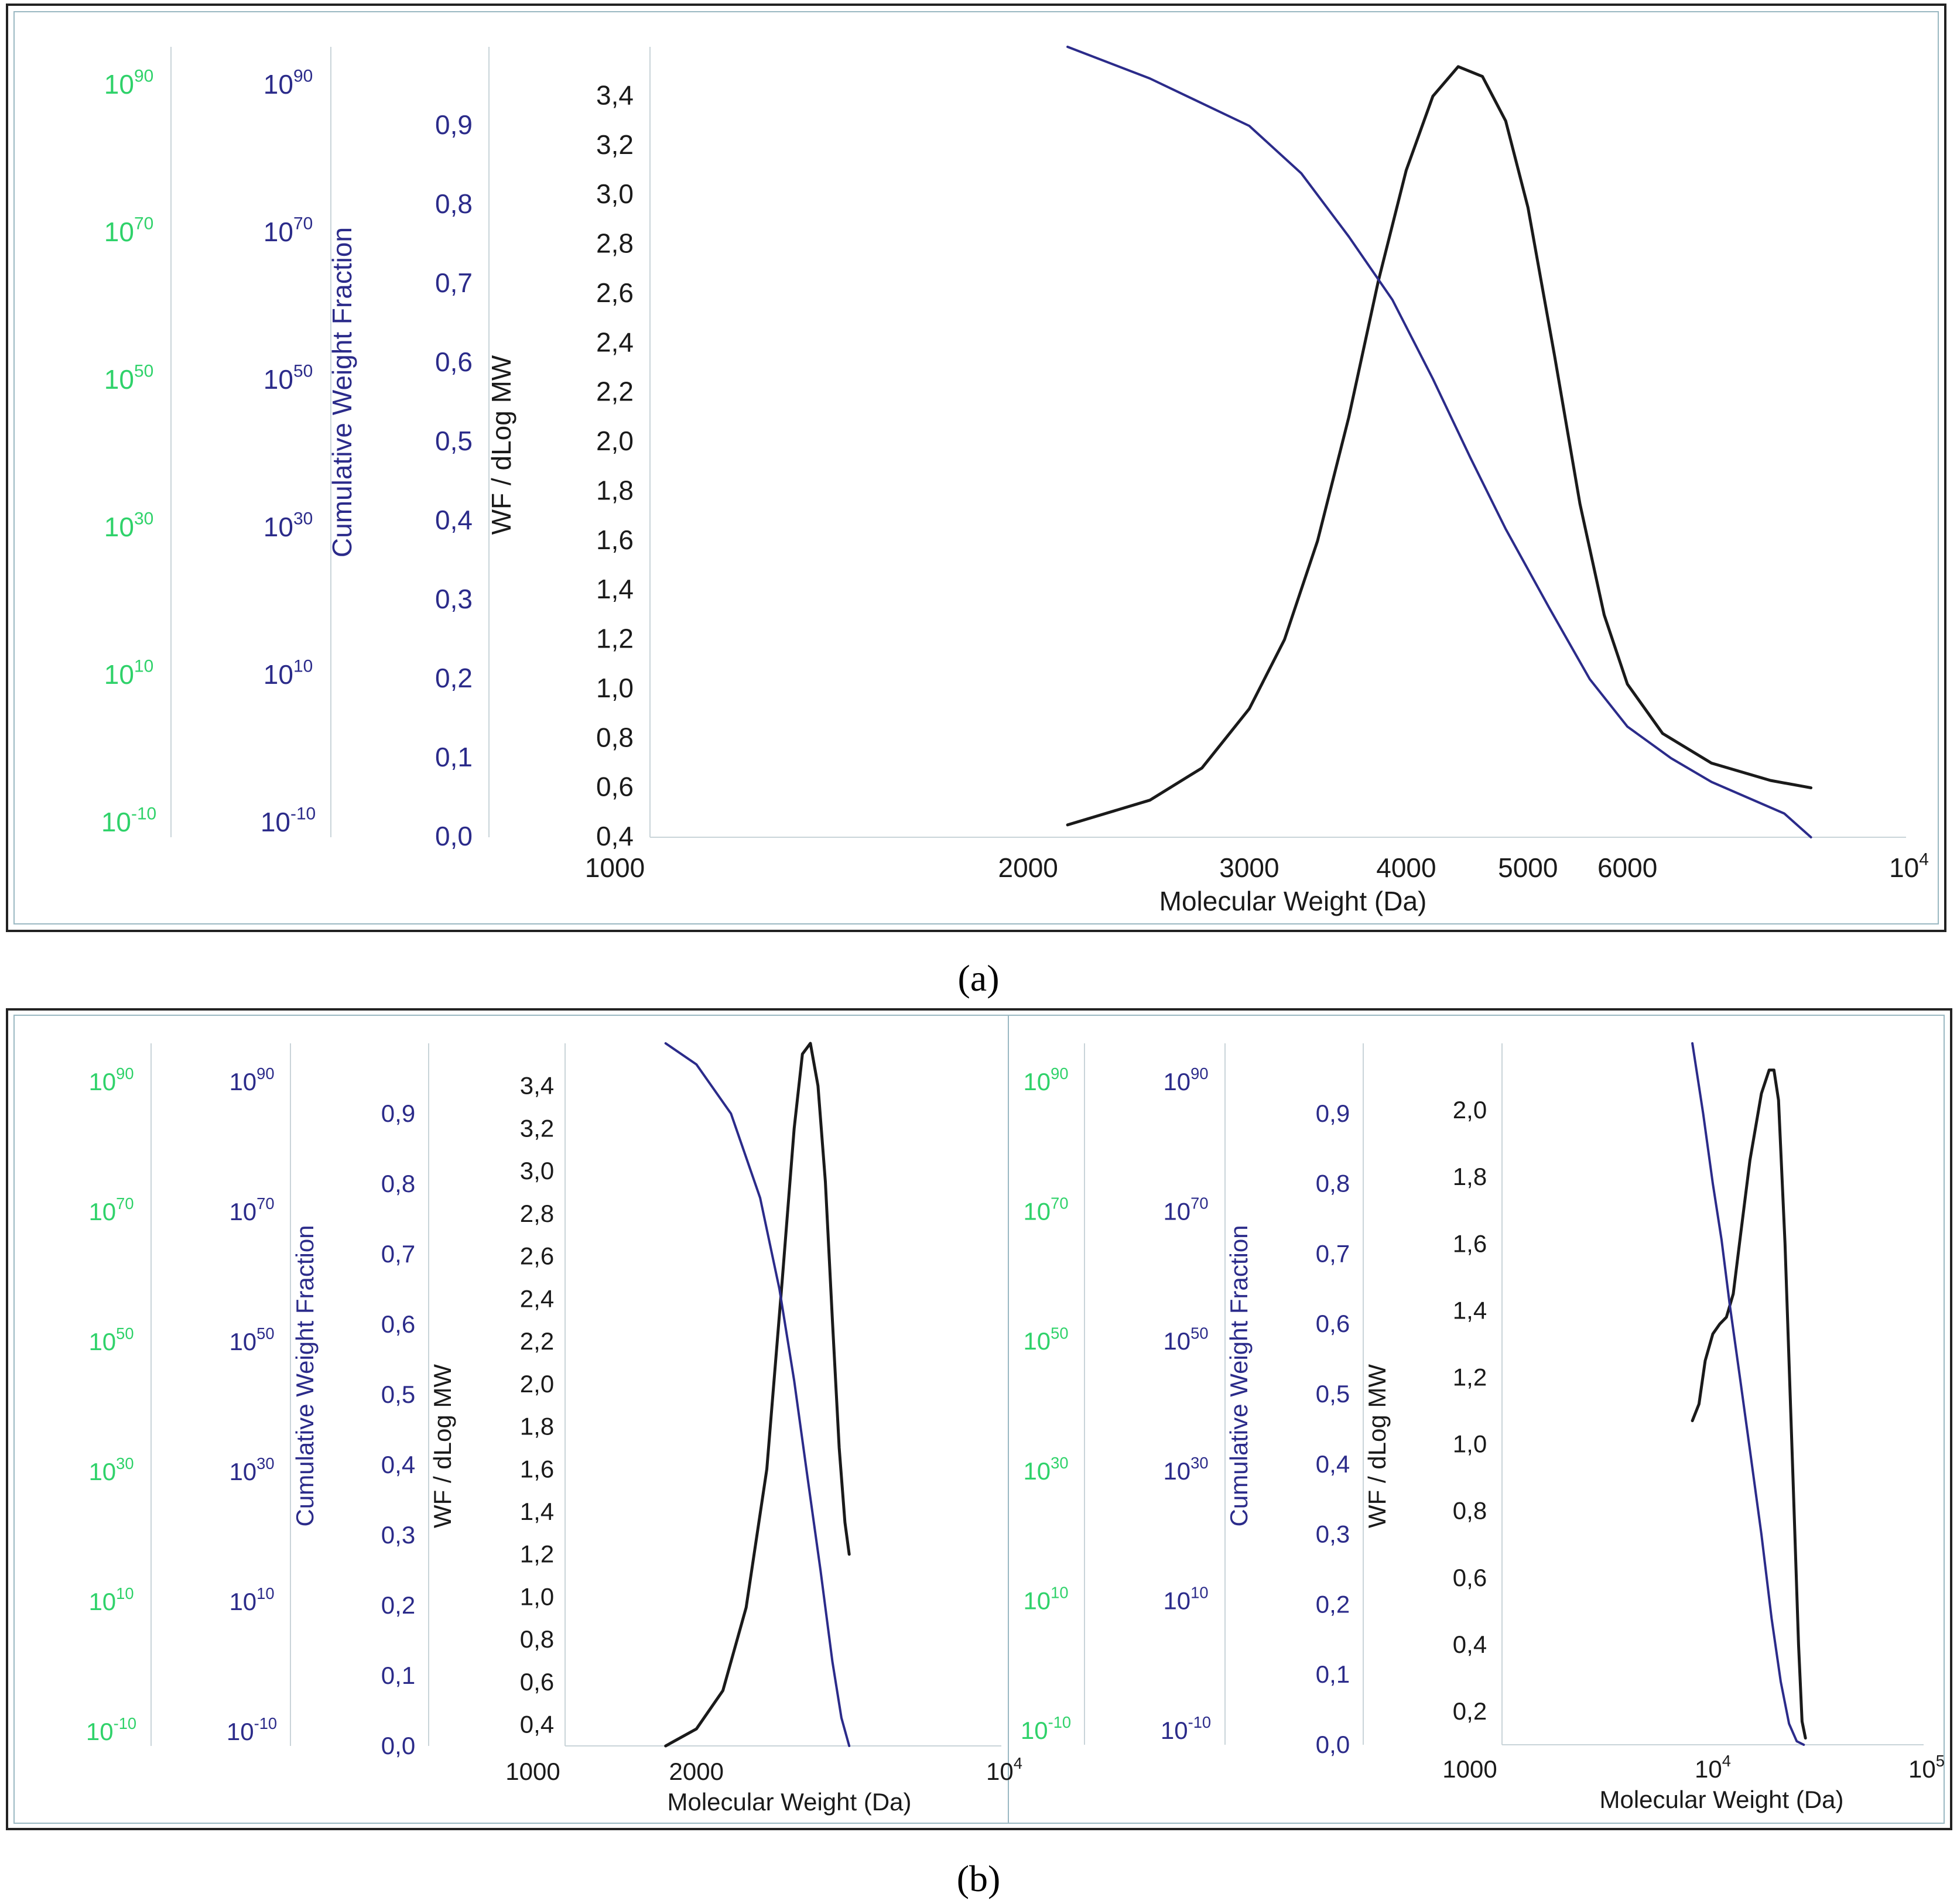 Image resolution: width=1957 pixels, height=1904 pixels. What do you see at coordinates (1528, 867) in the screenshot?
I see `x-tick-label: 5000` at bounding box center [1528, 867].